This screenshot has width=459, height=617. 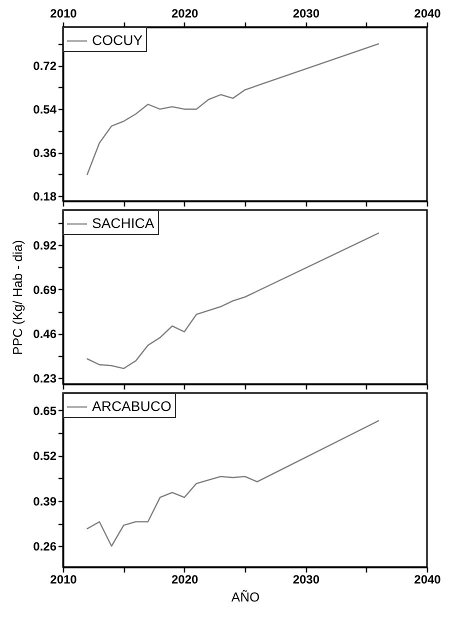 I want to click on x2-tick-label: 2010, so click(x=64, y=13).